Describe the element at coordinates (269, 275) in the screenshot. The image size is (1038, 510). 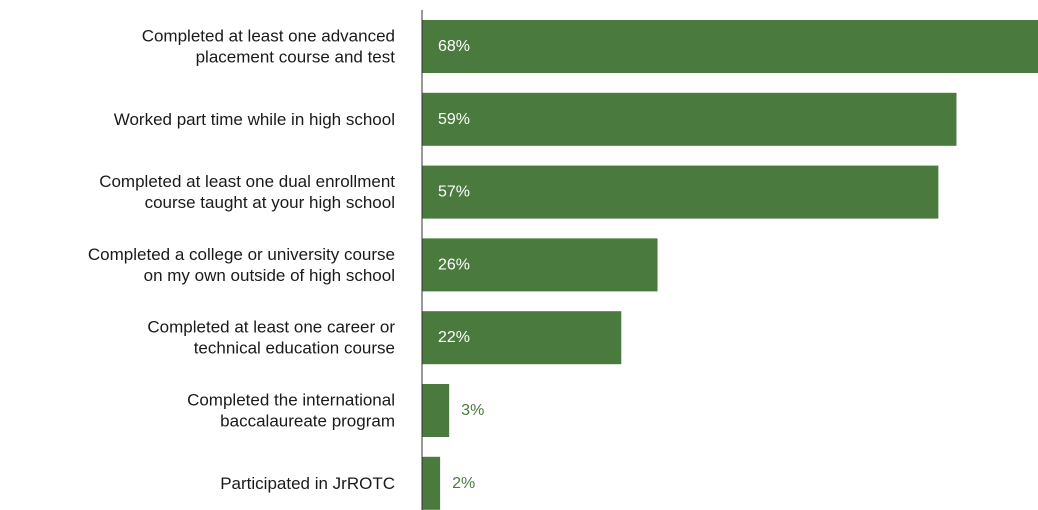
I see `category-label-line: on my own outside of high school` at that location.